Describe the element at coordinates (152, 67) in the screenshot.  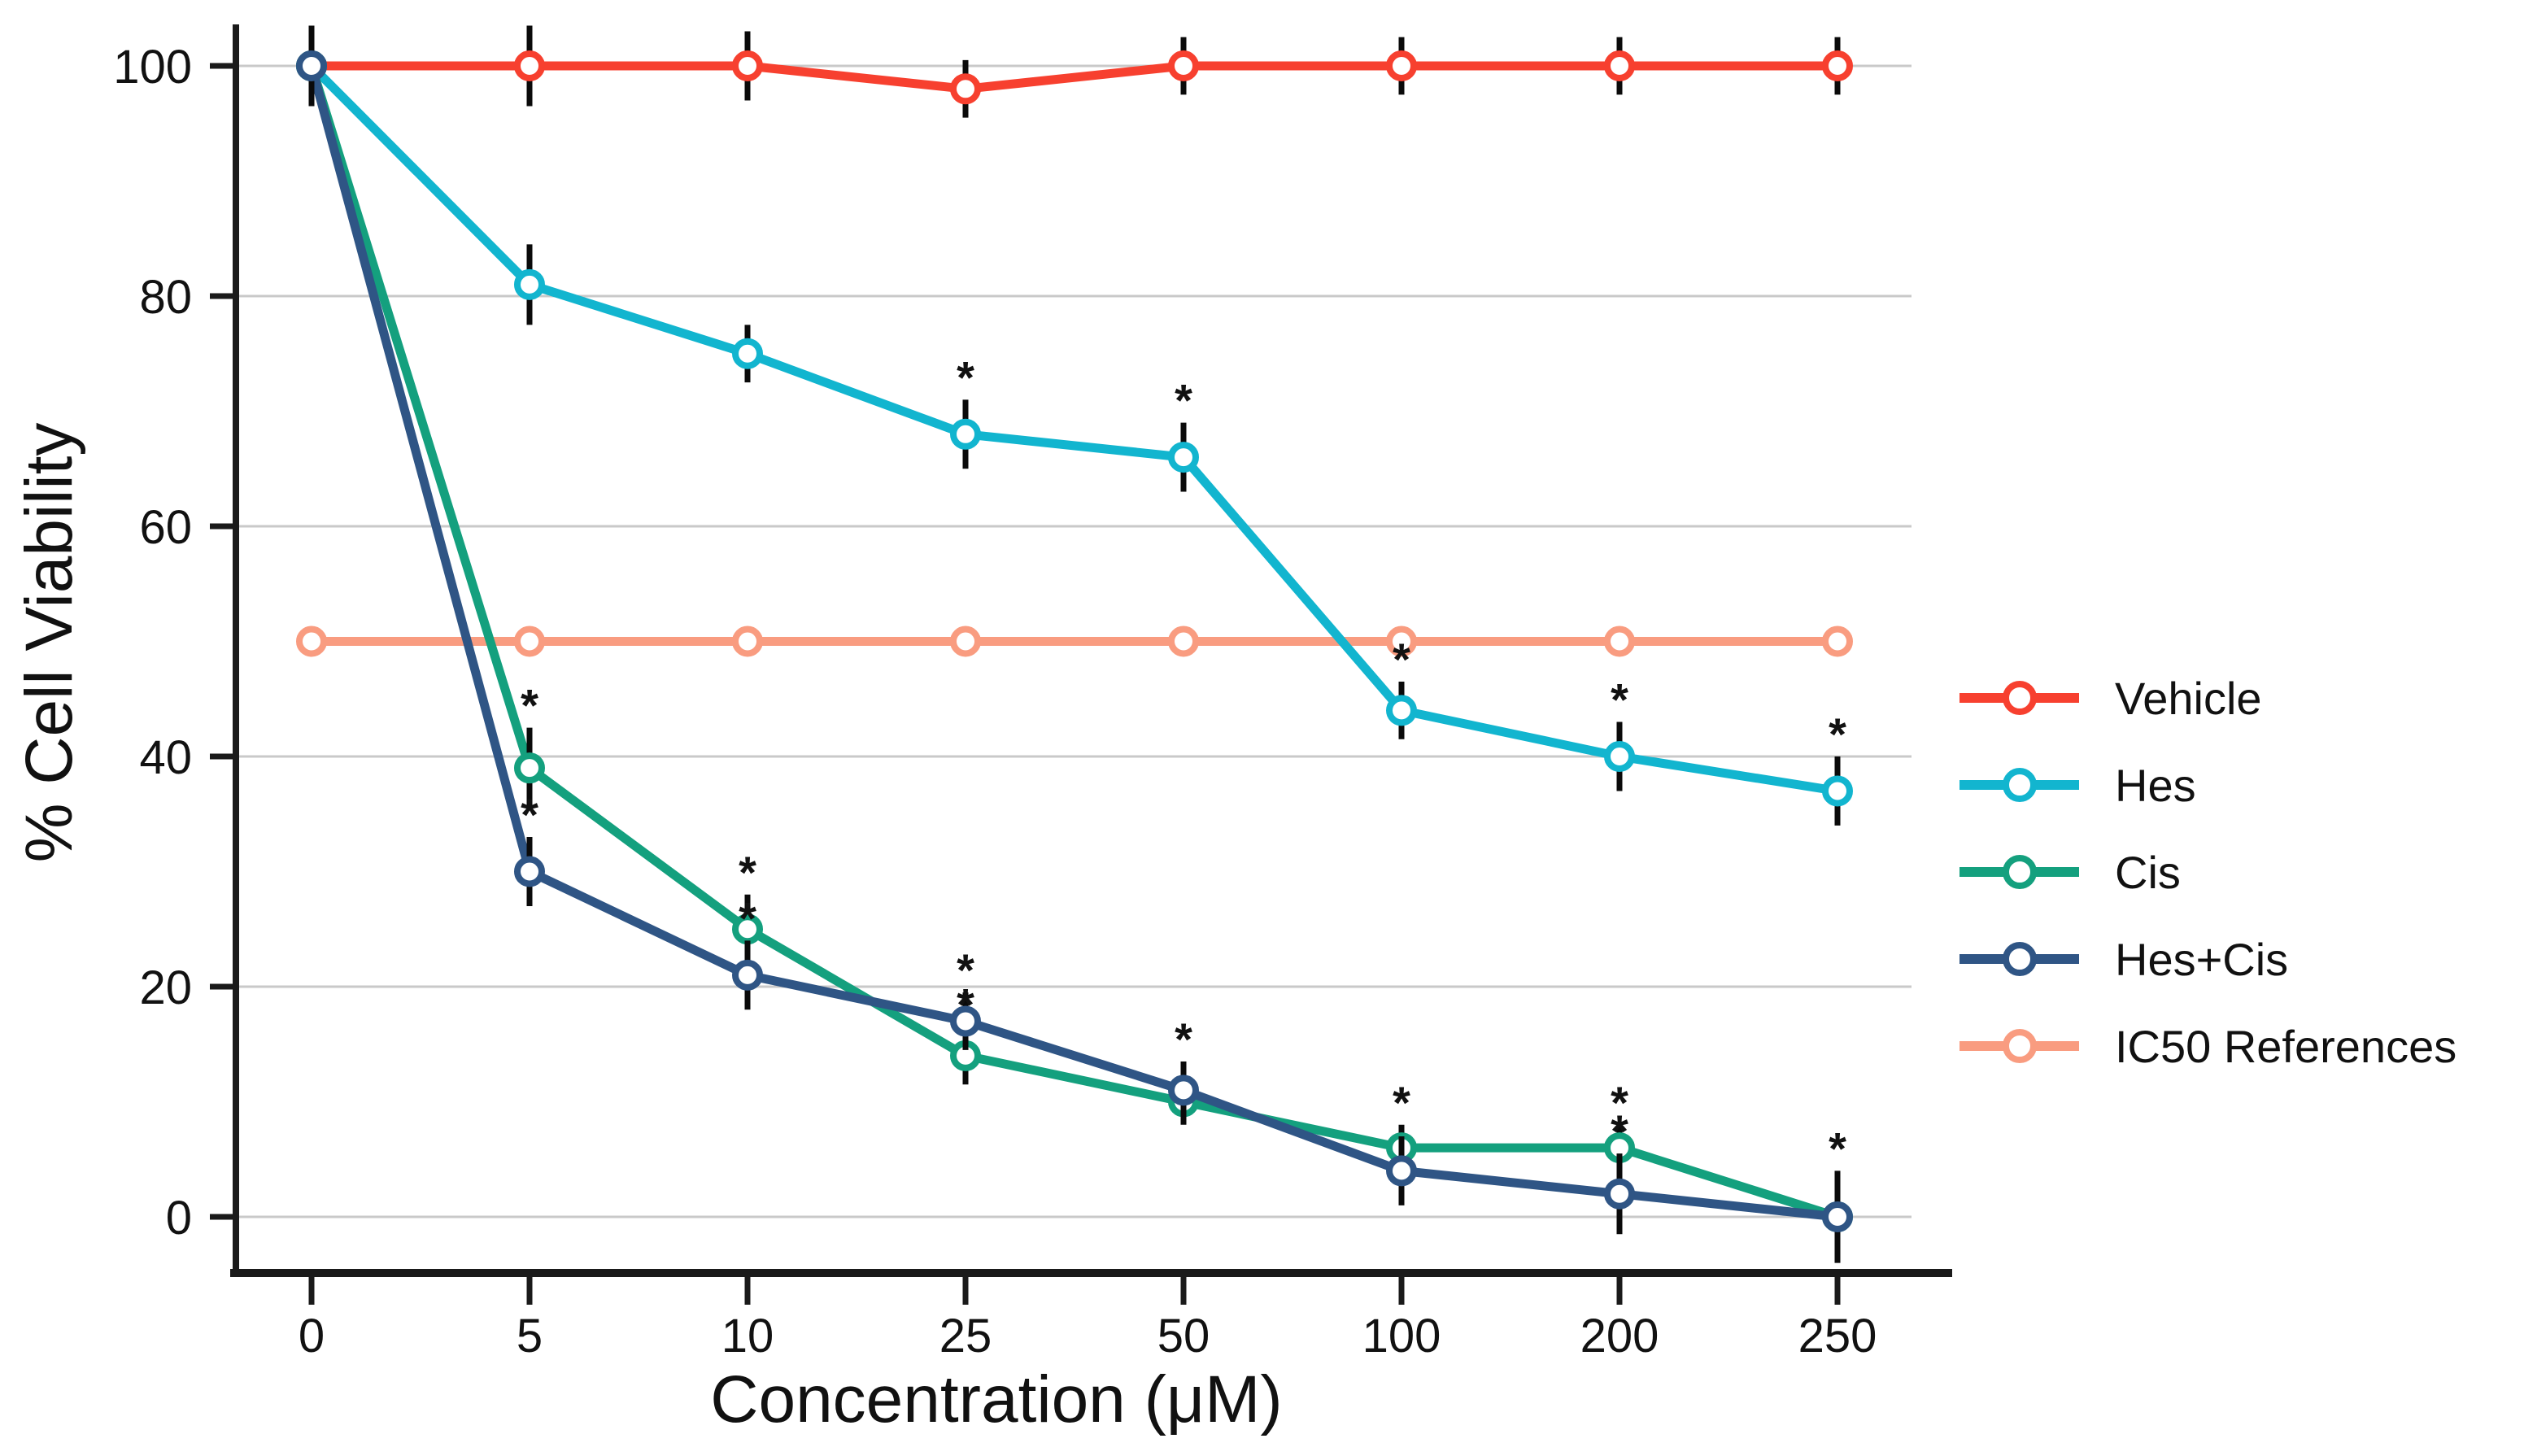
I see `y-tick-label: 100` at that location.